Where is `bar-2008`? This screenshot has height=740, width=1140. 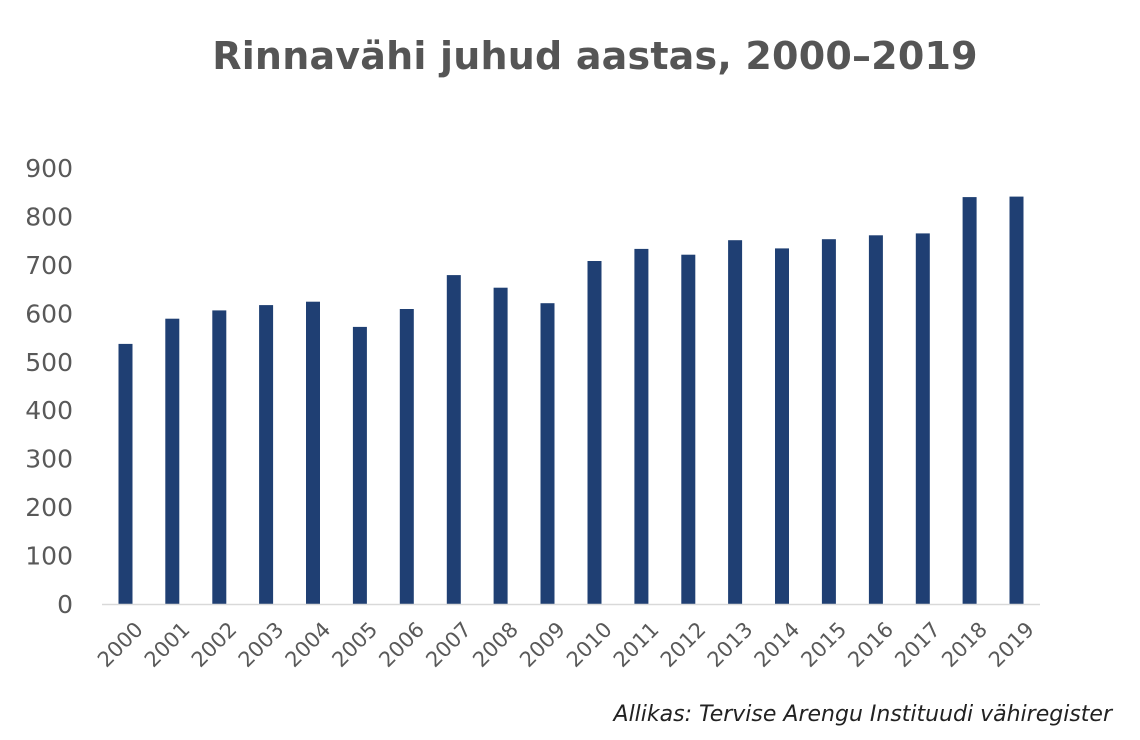
bar-2008 is located at coordinates (500, 445).